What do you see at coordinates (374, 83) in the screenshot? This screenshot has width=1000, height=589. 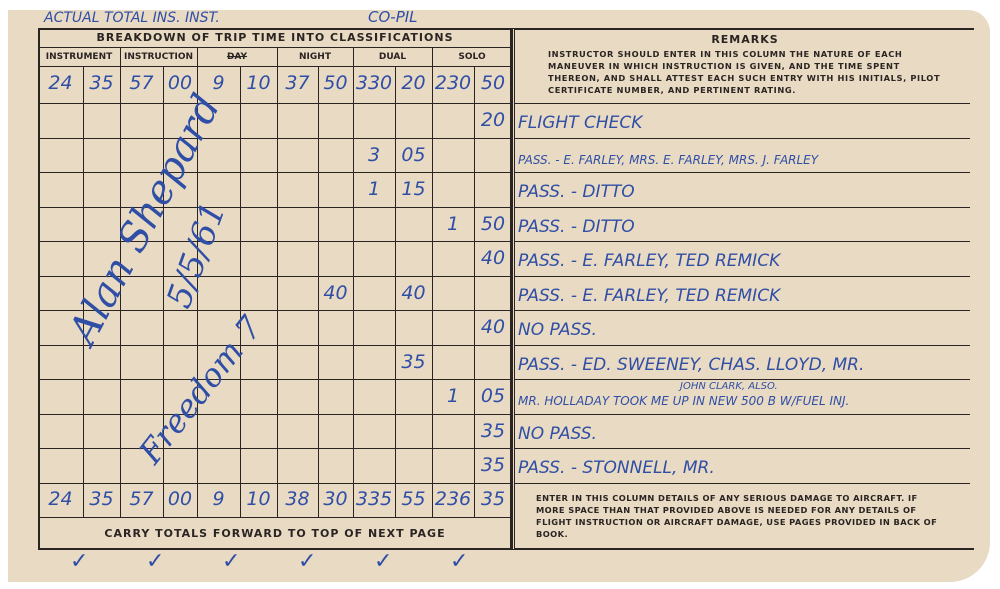 I see `time-cell: 330` at bounding box center [374, 83].